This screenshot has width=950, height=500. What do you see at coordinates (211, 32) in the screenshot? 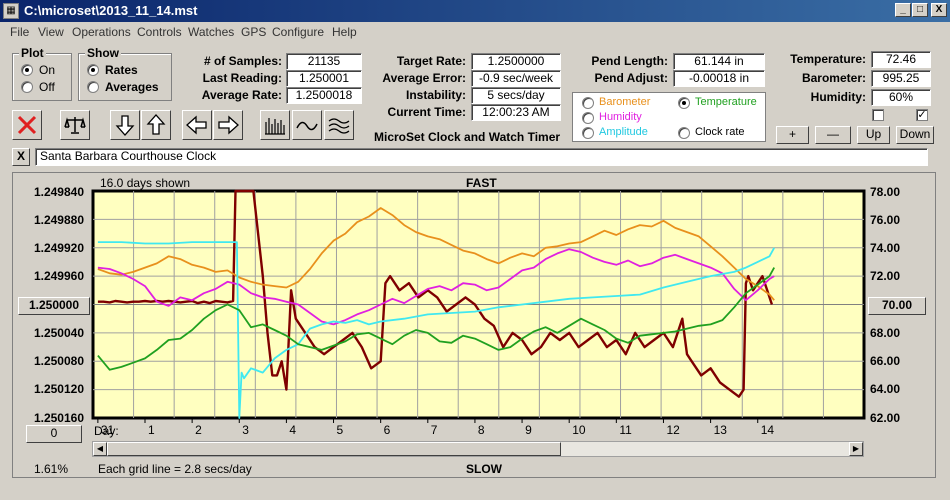
I see `menu-watches: Watches` at bounding box center [211, 32].